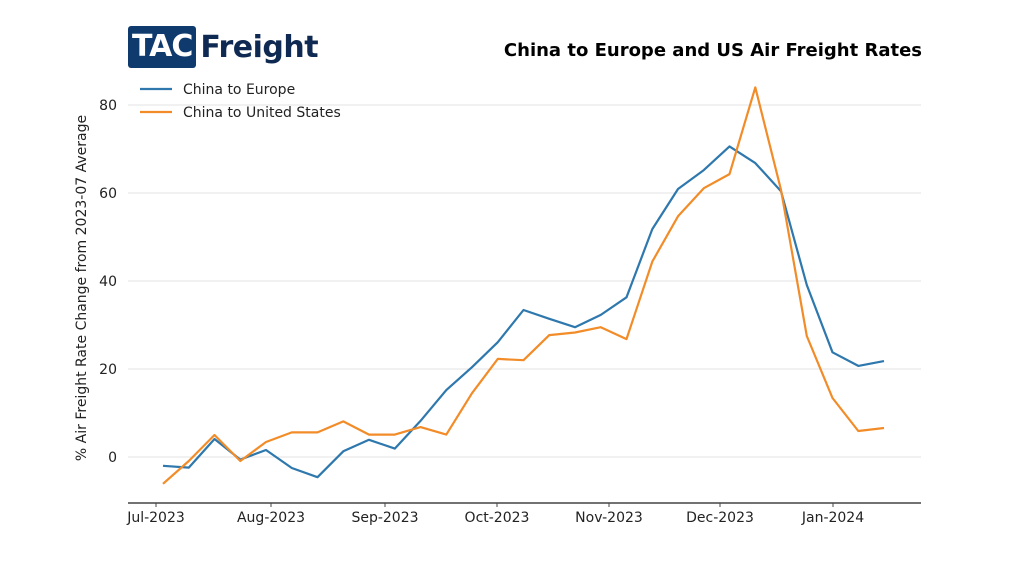 The image size is (1024, 576). Describe the element at coordinates (108, 106) in the screenshot. I see `y-tick-label: 80` at that location.